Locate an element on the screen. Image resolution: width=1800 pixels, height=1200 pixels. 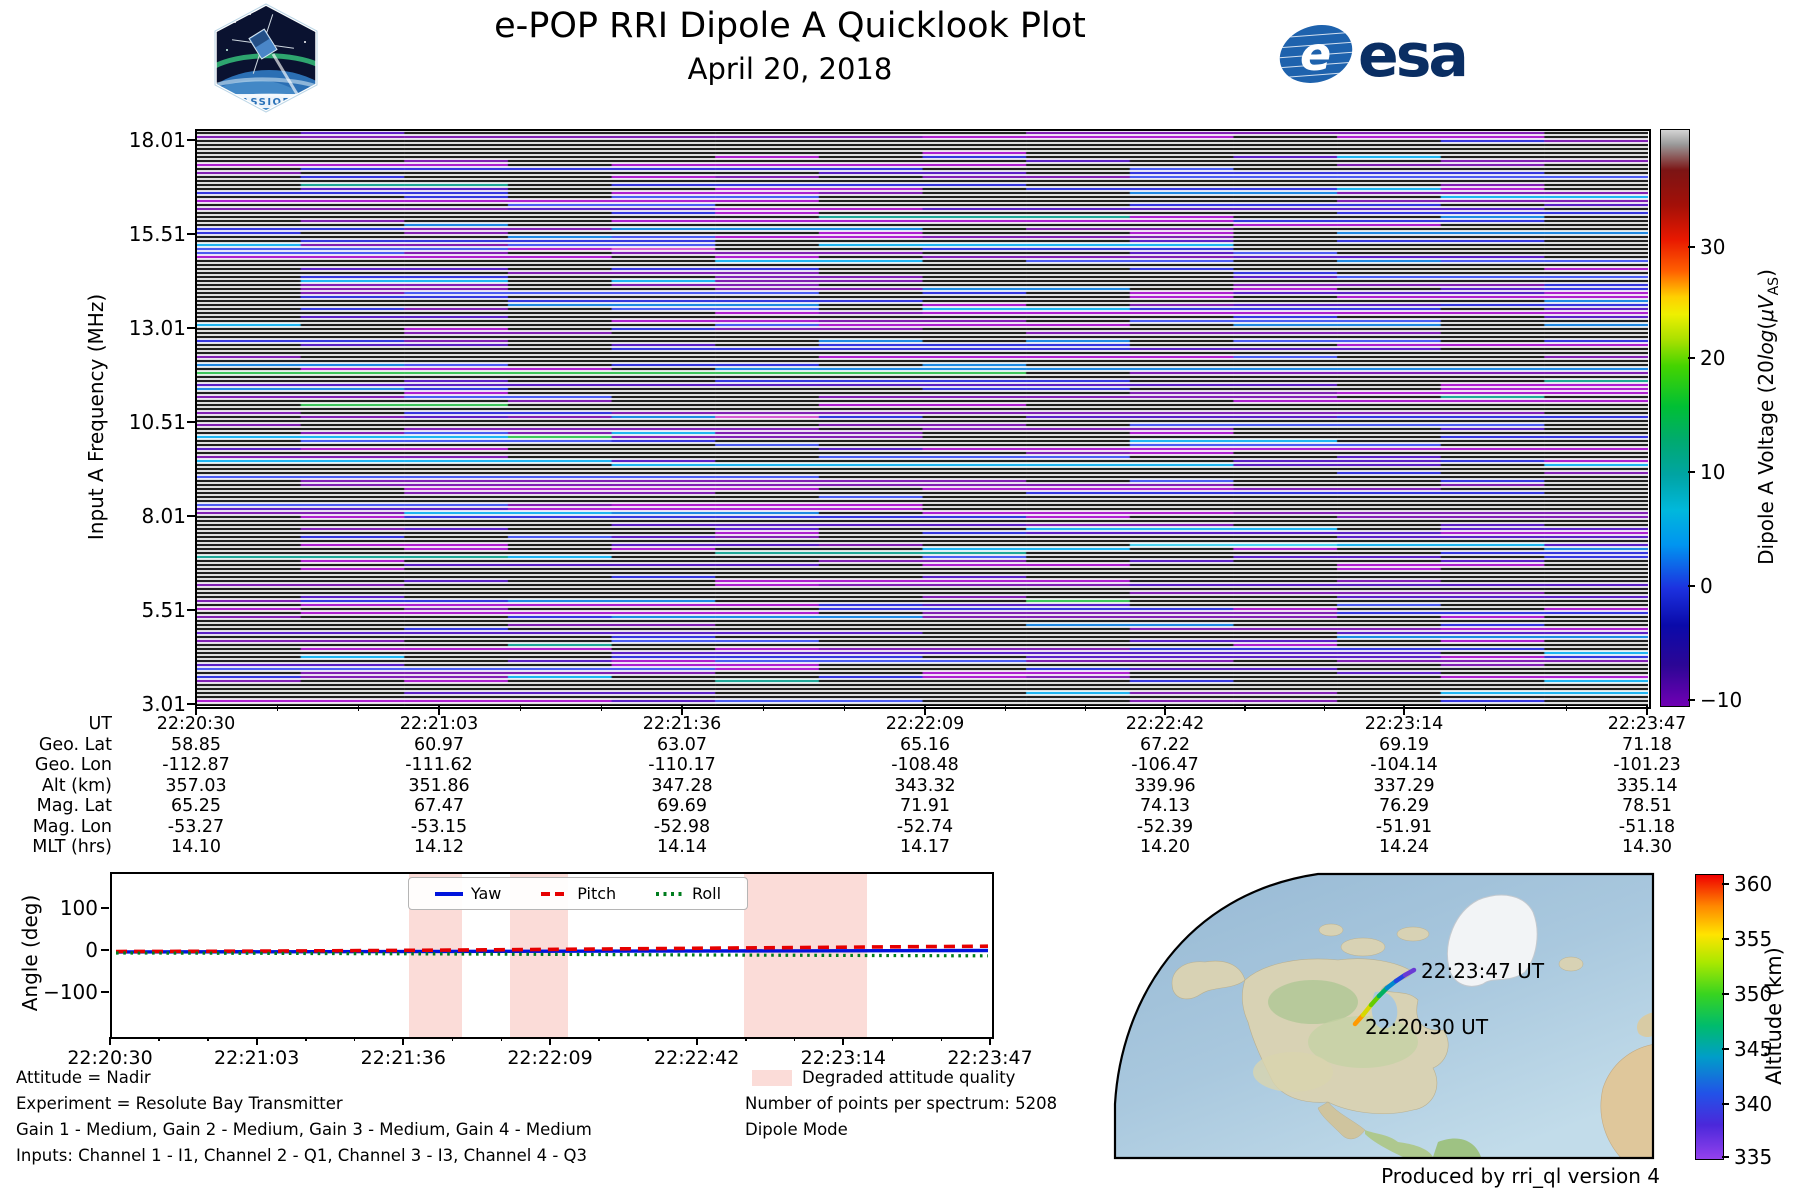
altitude-colorbar-tick-label: 355 is located at coordinates (1753, 939).